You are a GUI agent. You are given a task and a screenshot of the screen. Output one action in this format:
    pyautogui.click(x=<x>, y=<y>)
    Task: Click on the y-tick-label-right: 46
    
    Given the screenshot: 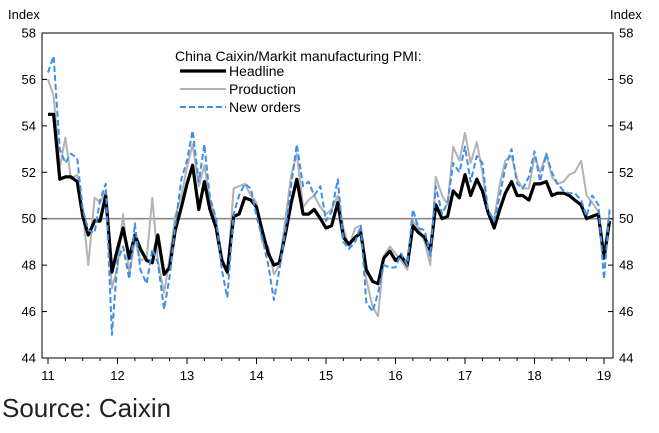 What is the action you would take?
    pyautogui.click(x=626, y=311)
    